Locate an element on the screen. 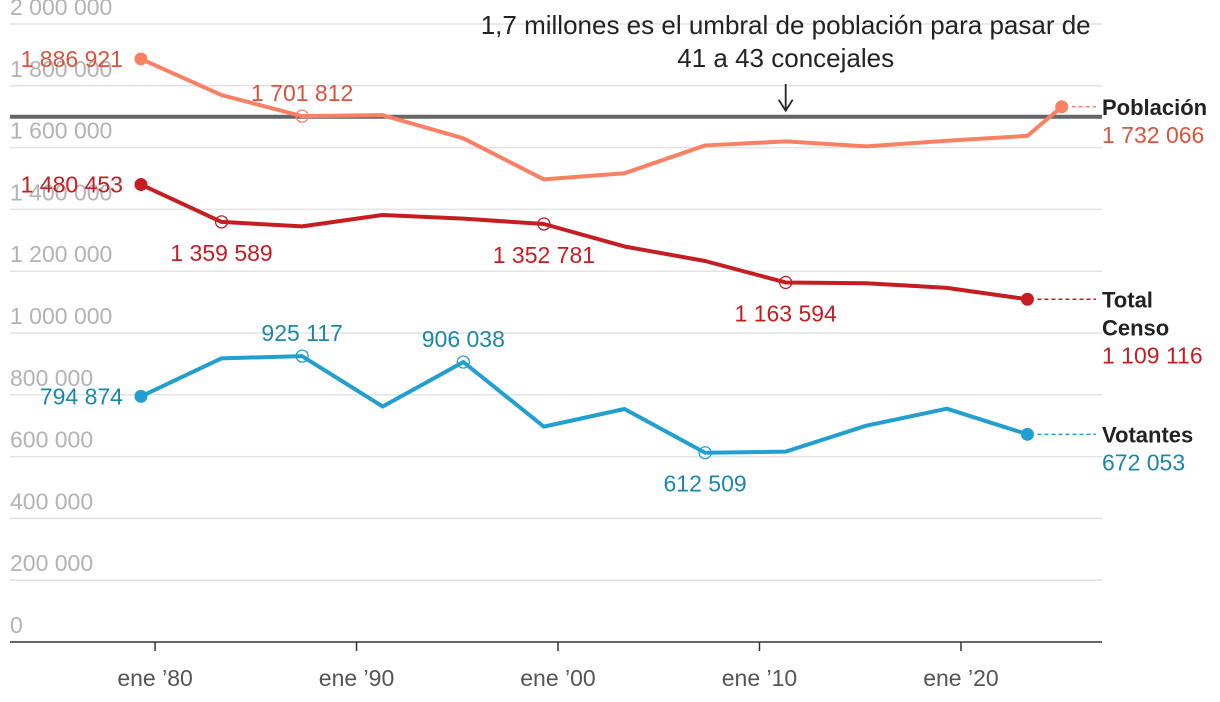  data-label-poblacion: 1 886 921 is located at coordinates (72, 59).